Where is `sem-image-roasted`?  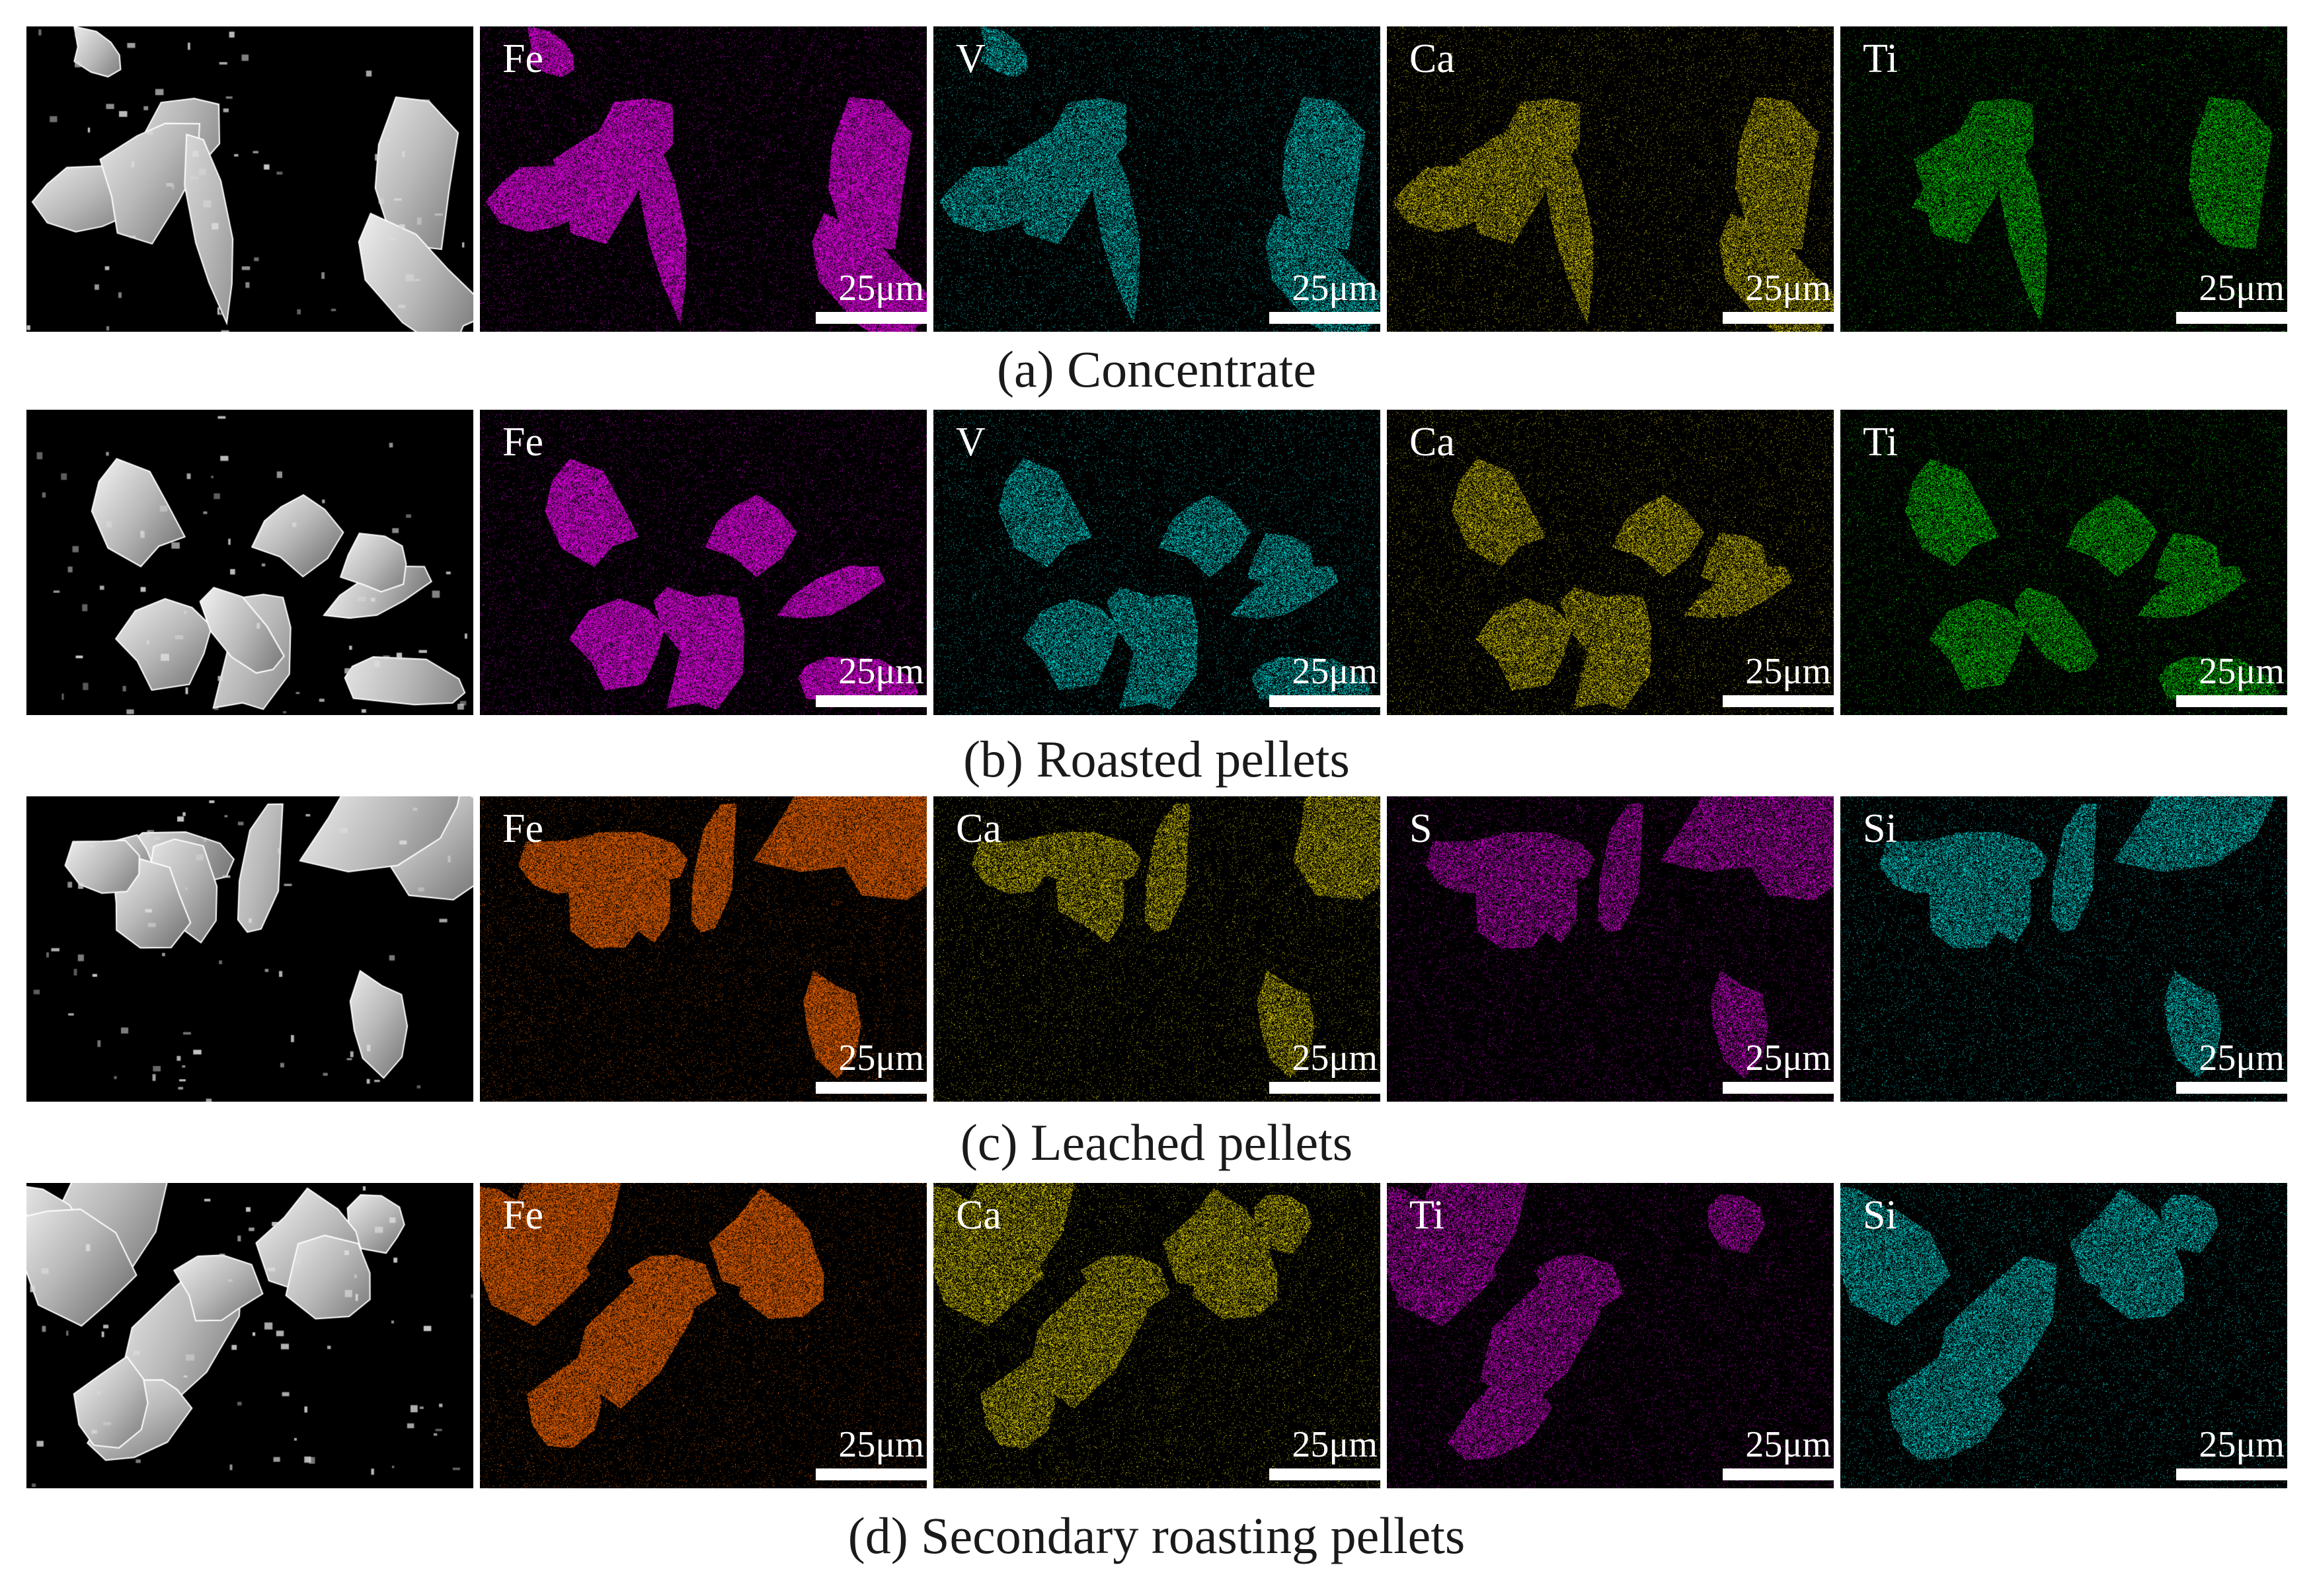 sem-image-roasted is located at coordinates (249, 562).